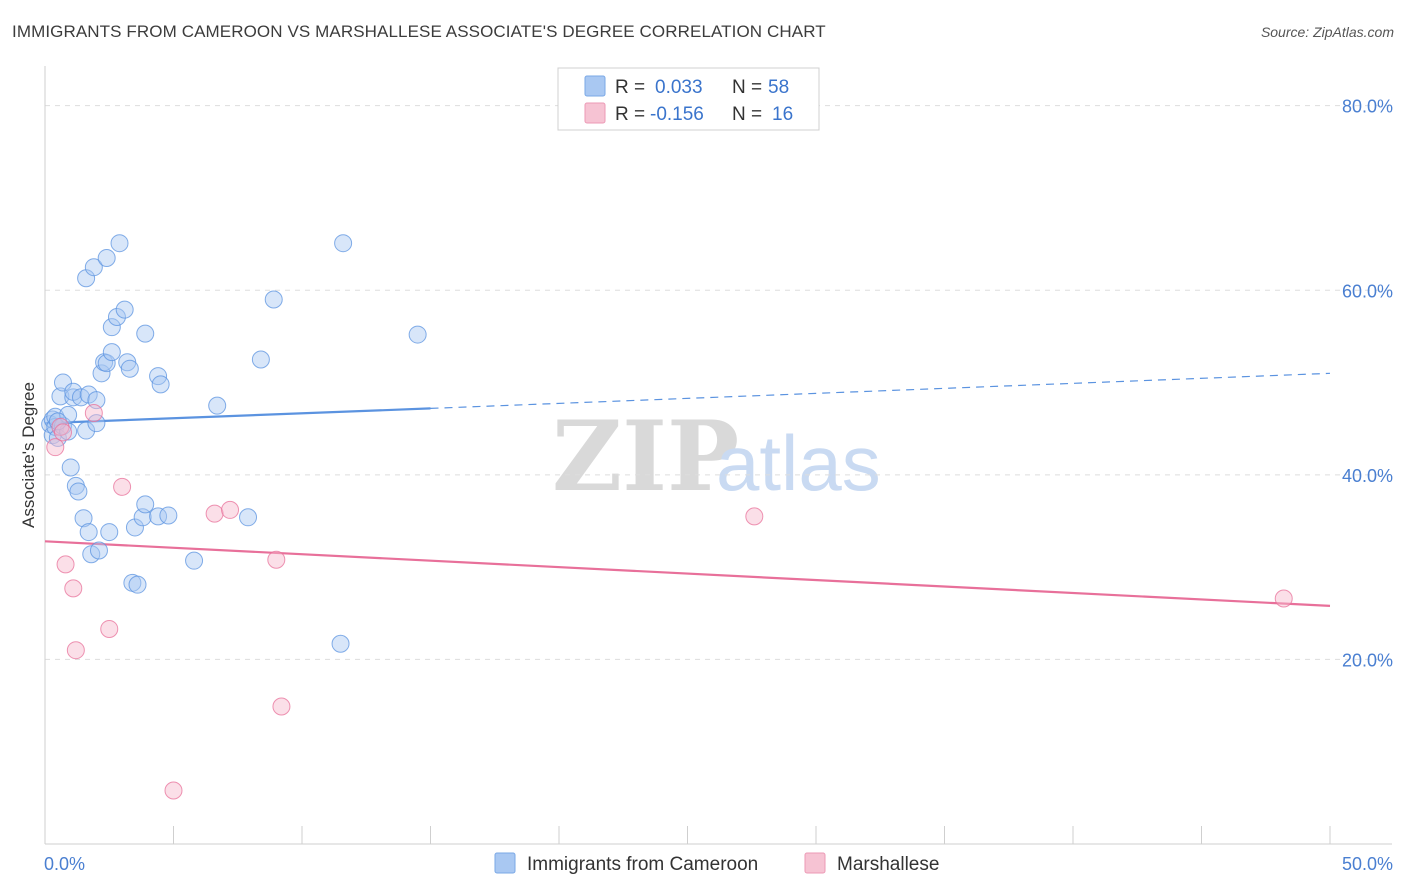 The width and height of the screenshot is (1406, 892). What do you see at coordinates (630, 87) in the screenshot?
I see `legend-r-label-0: R =` at bounding box center [630, 87].